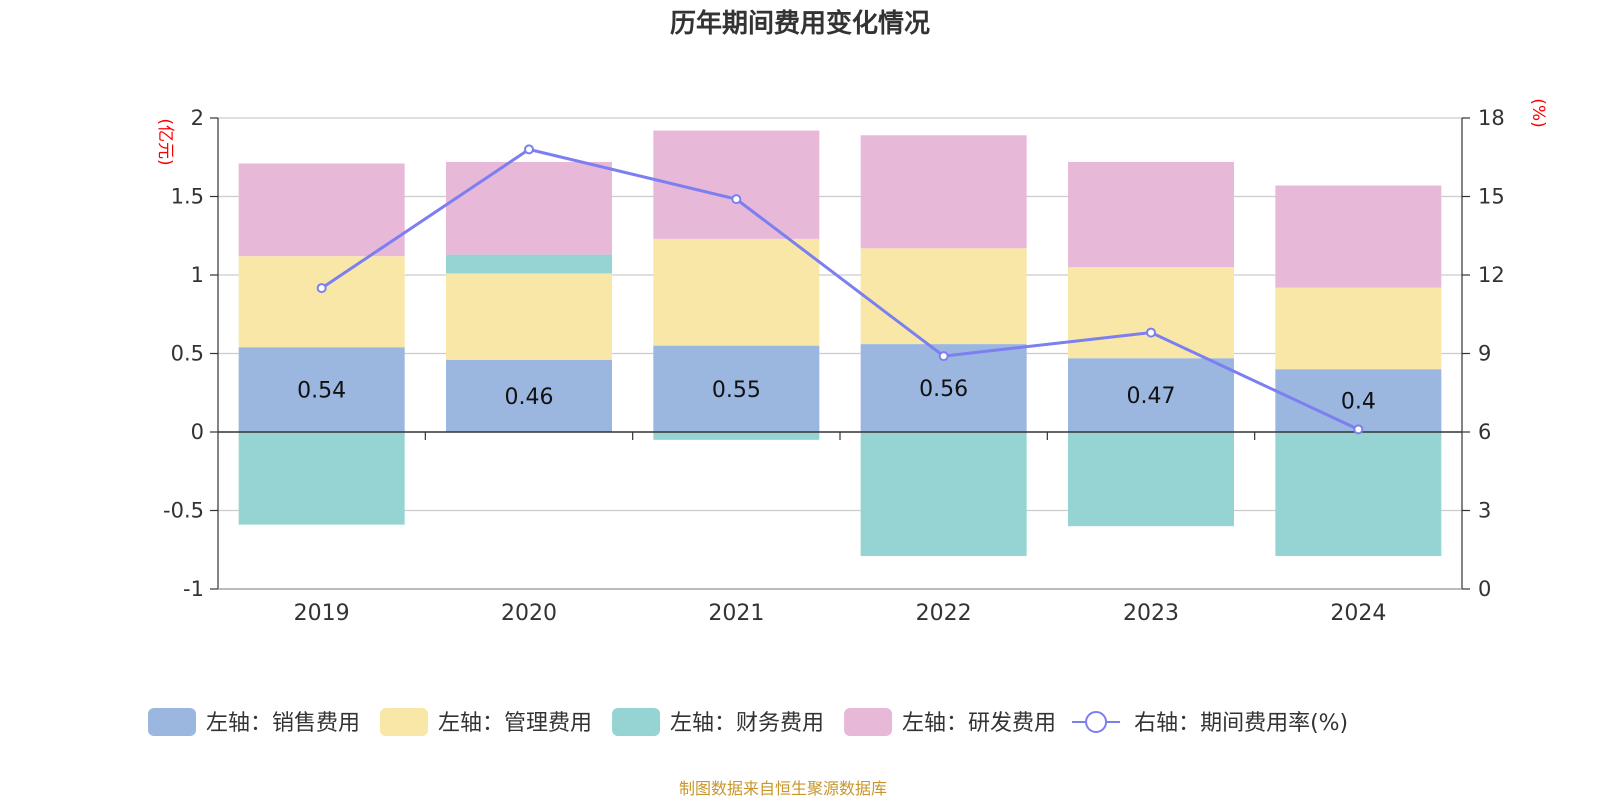 The width and height of the screenshot is (1600, 800). I want to click on right-tick-label: 18, so click(1491, 118).